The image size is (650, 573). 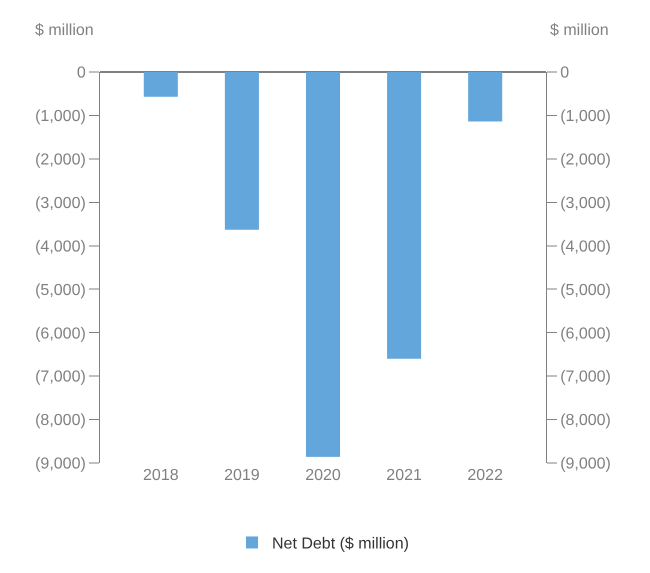 What do you see at coordinates (585, 421) in the screenshot?
I see `y2-tick-label: (8,000)` at bounding box center [585, 421].